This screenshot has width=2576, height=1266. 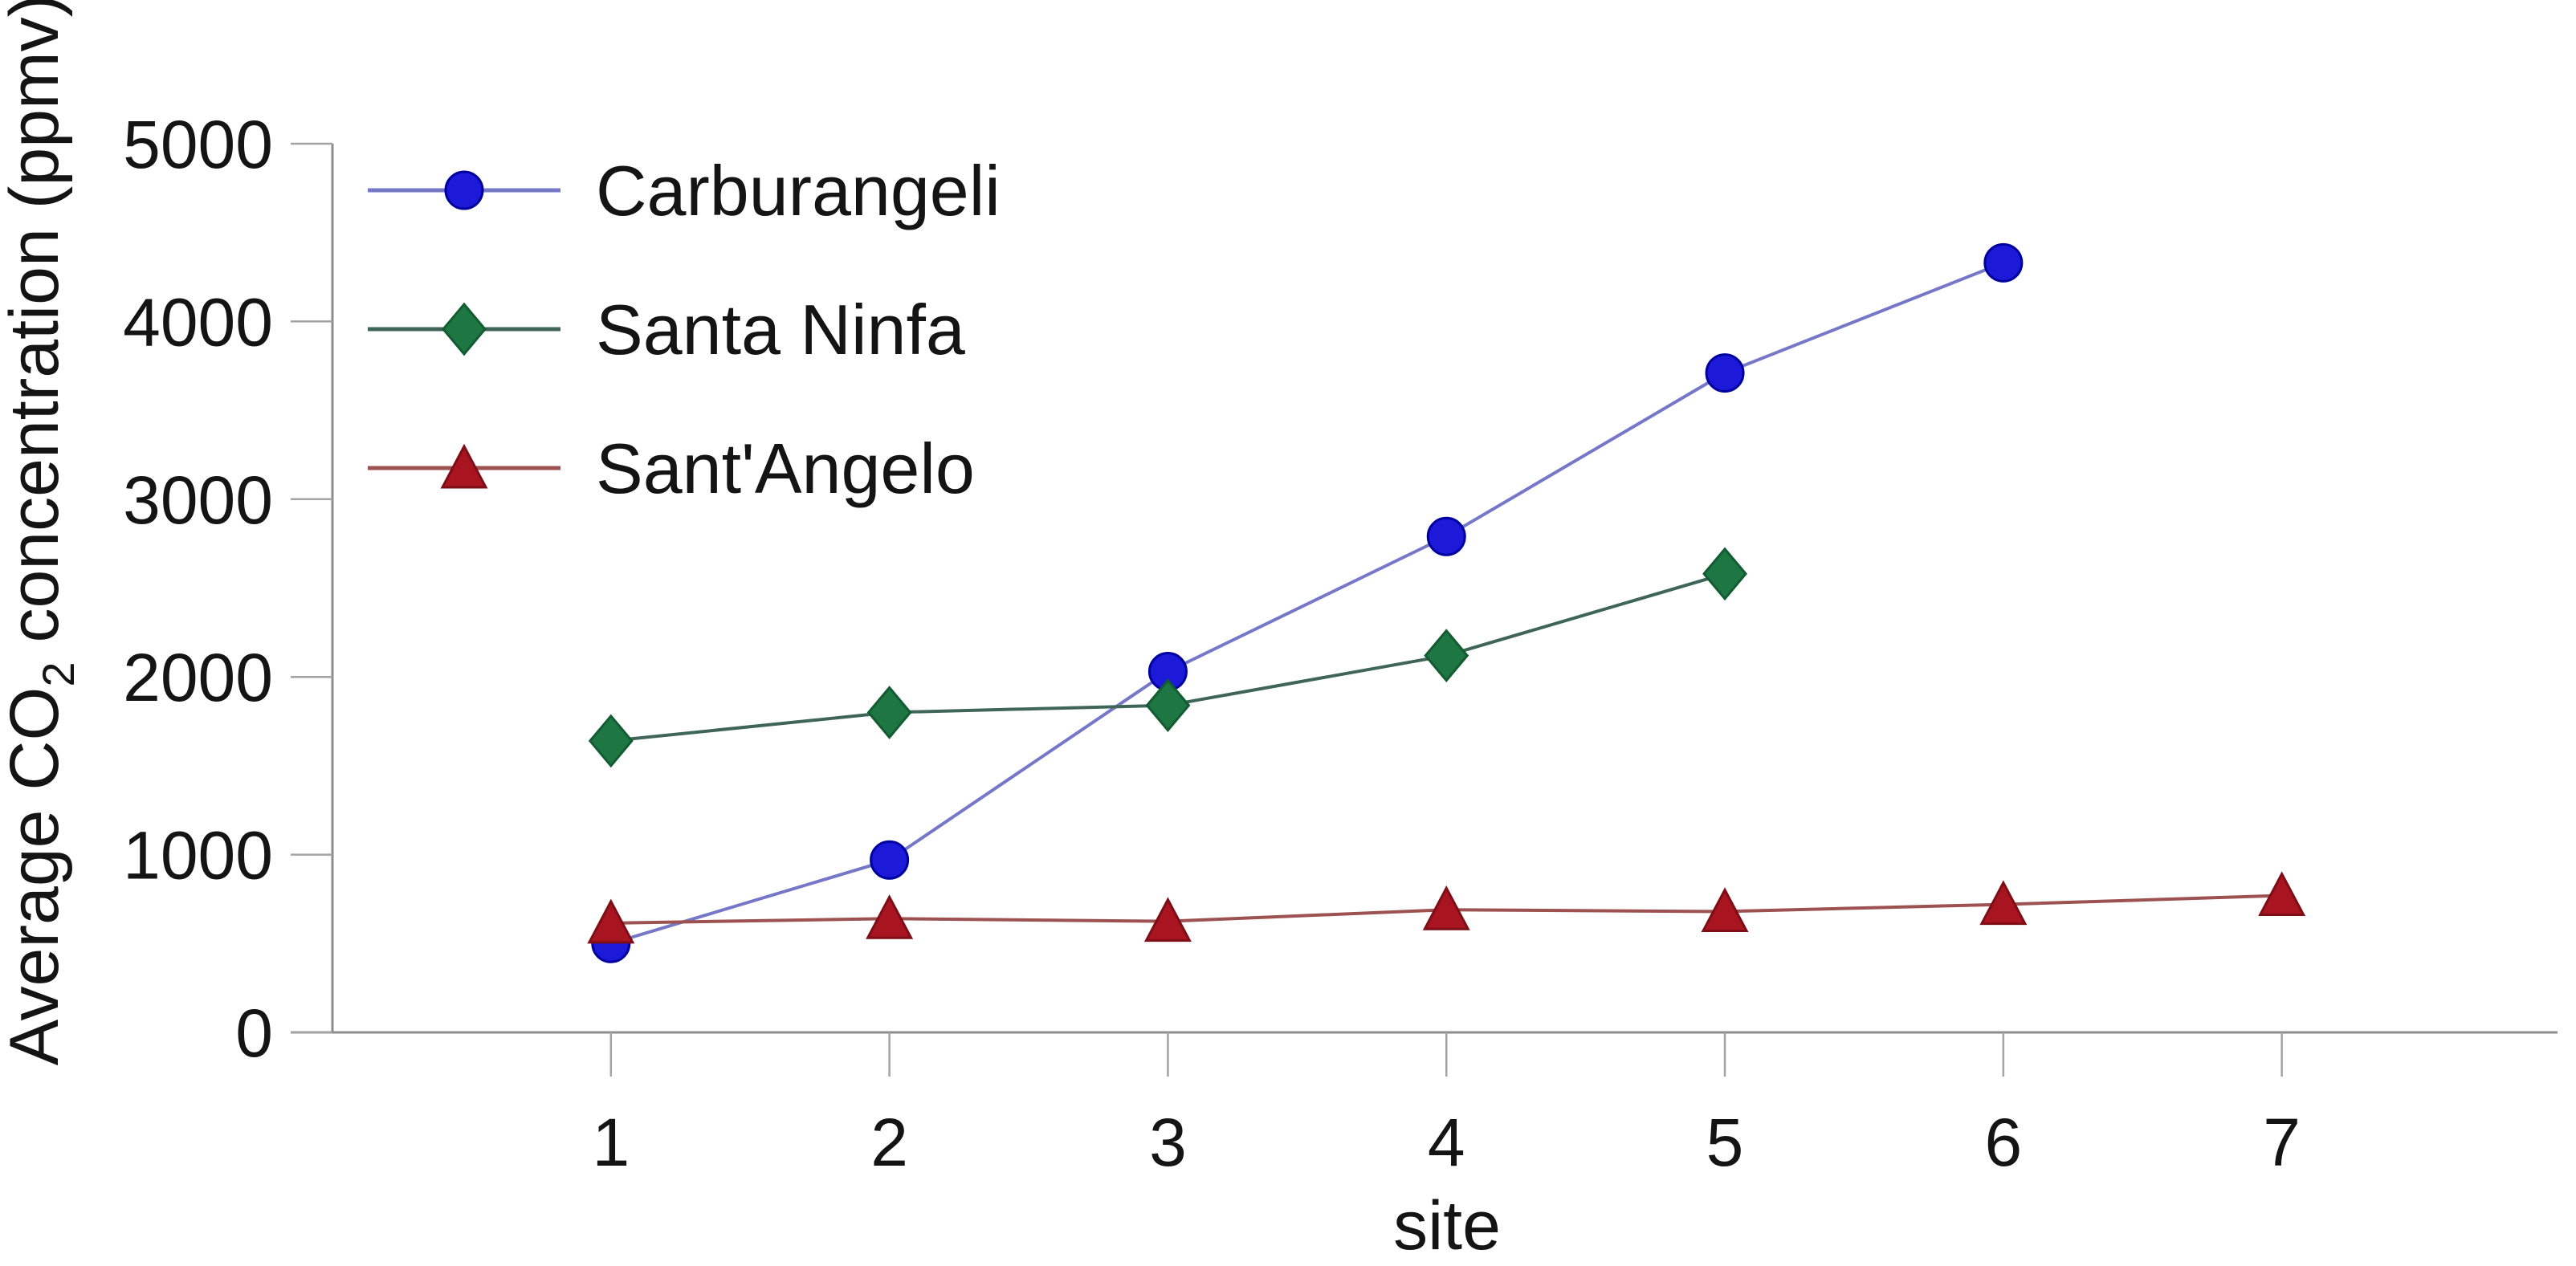 What do you see at coordinates (254, 1033) in the screenshot?
I see `y-tick-label: 0` at bounding box center [254, 1033].